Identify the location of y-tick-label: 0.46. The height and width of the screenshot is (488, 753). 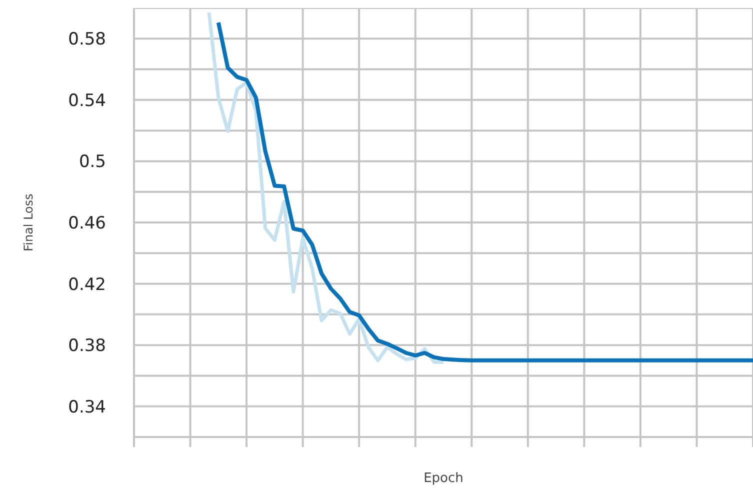
(87, 224).